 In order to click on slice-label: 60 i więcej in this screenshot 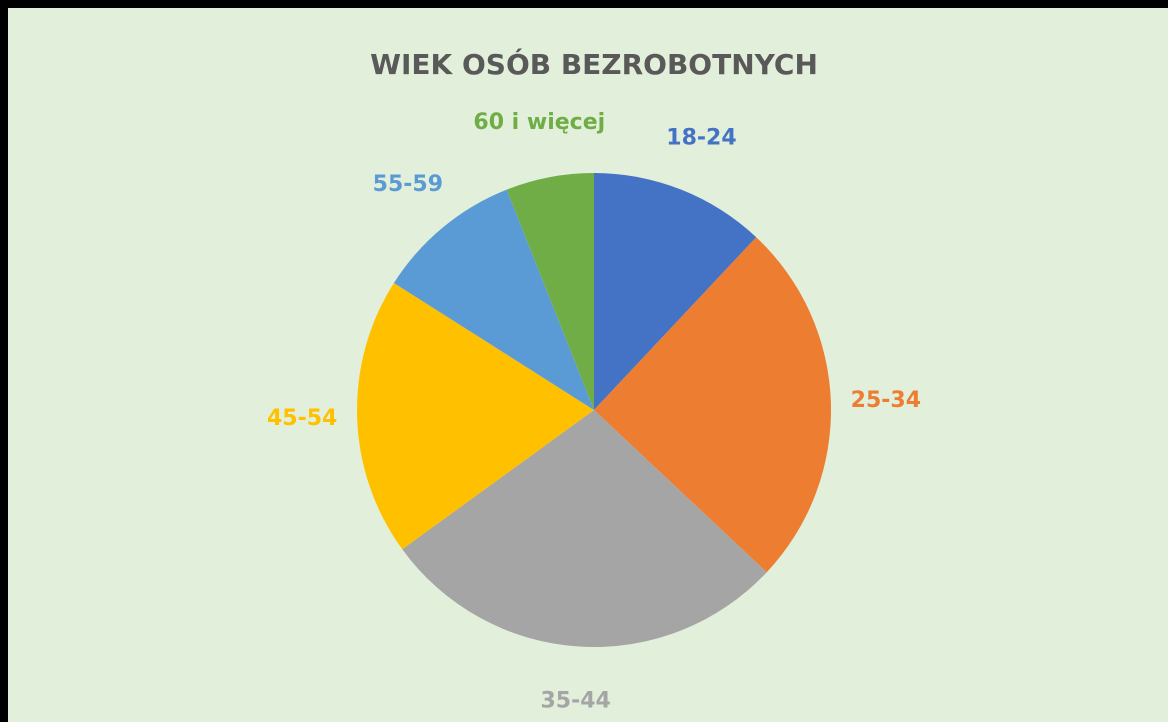, I will do `click(539, 122)`.